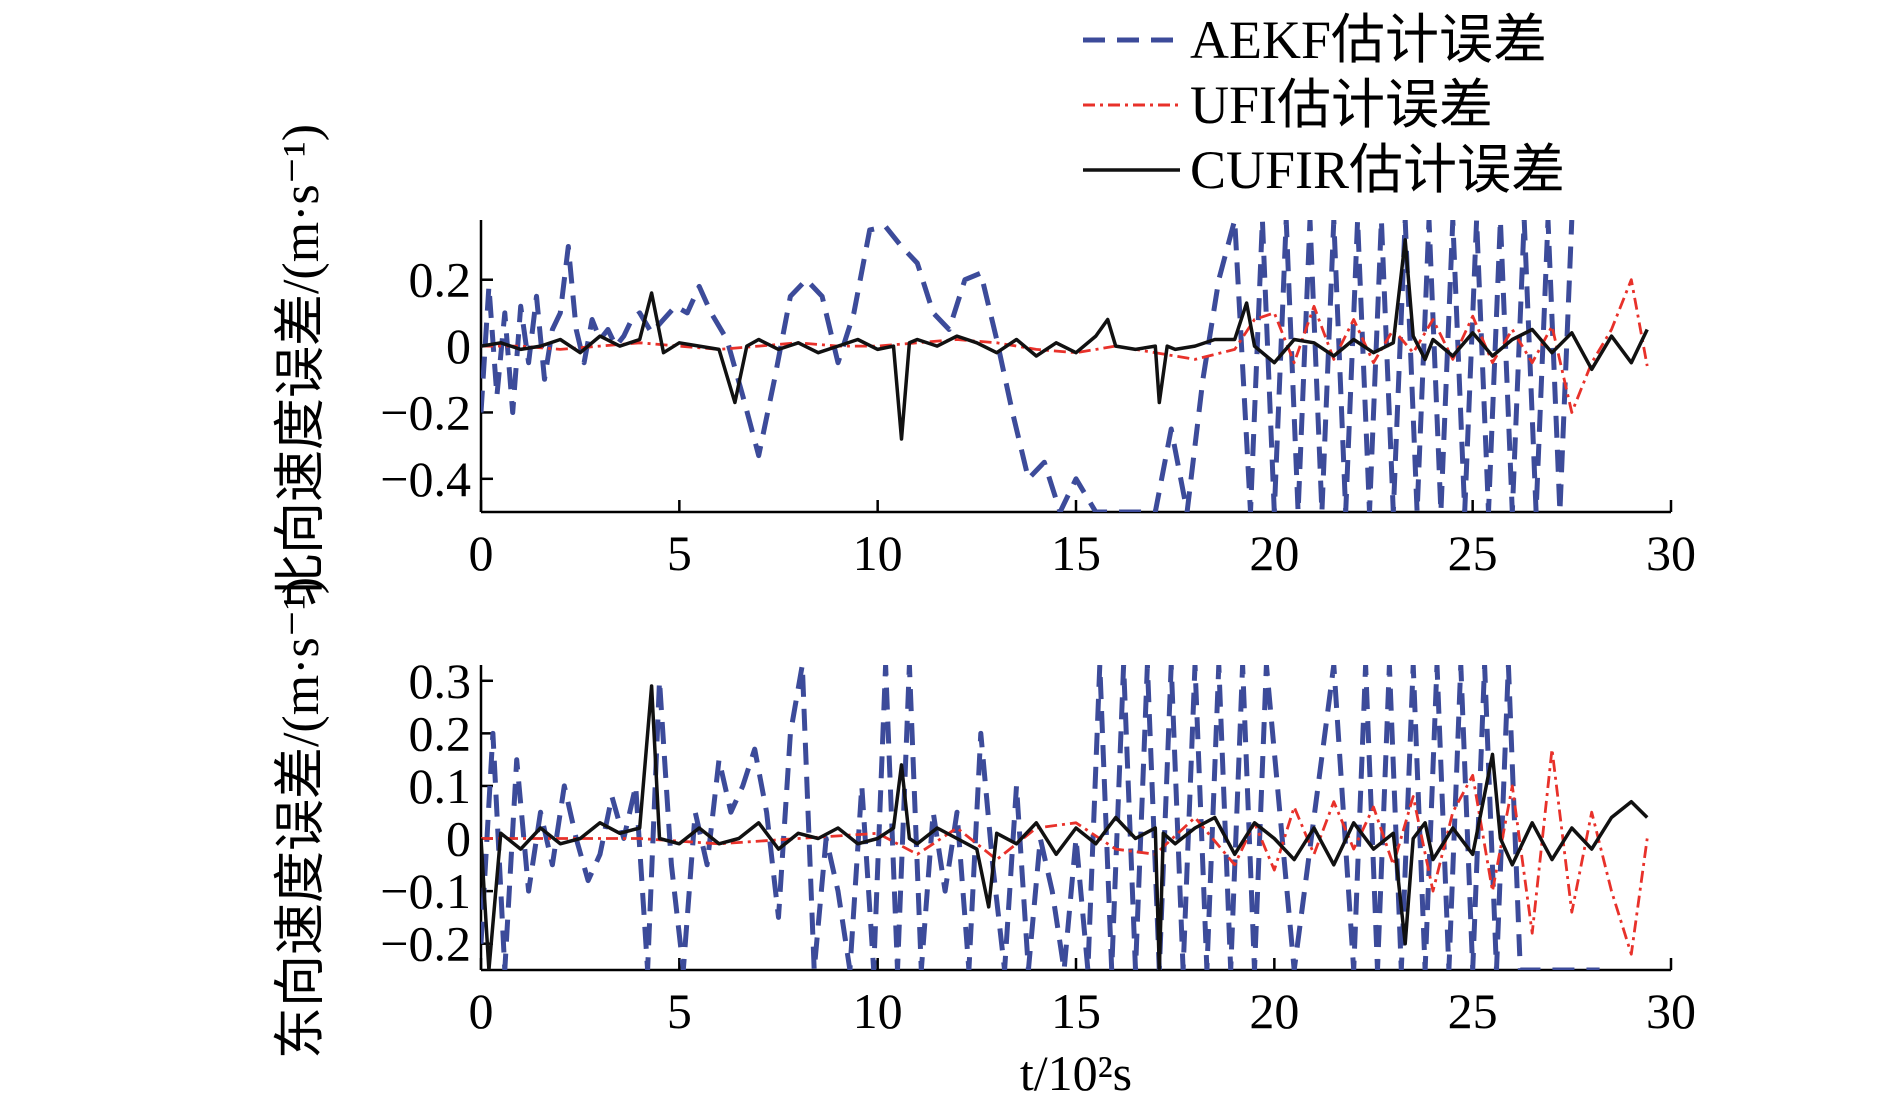 This screenshot has height=1115, width=1890. Describe the element at coordinates (458, 346) in the screenshot. I see `top-y-tick-label: 0` at that location.